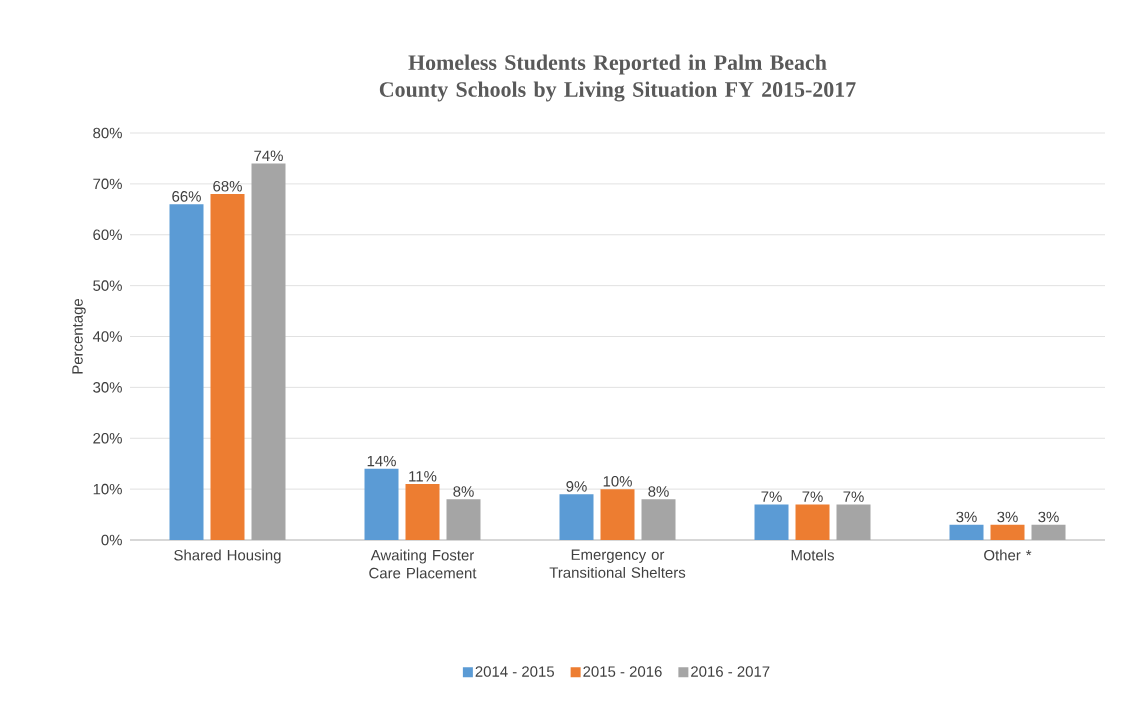 The width and height of the screenshot is (1121, 717). I want to click on y-axis-title: Percentage, so click(79, 336).